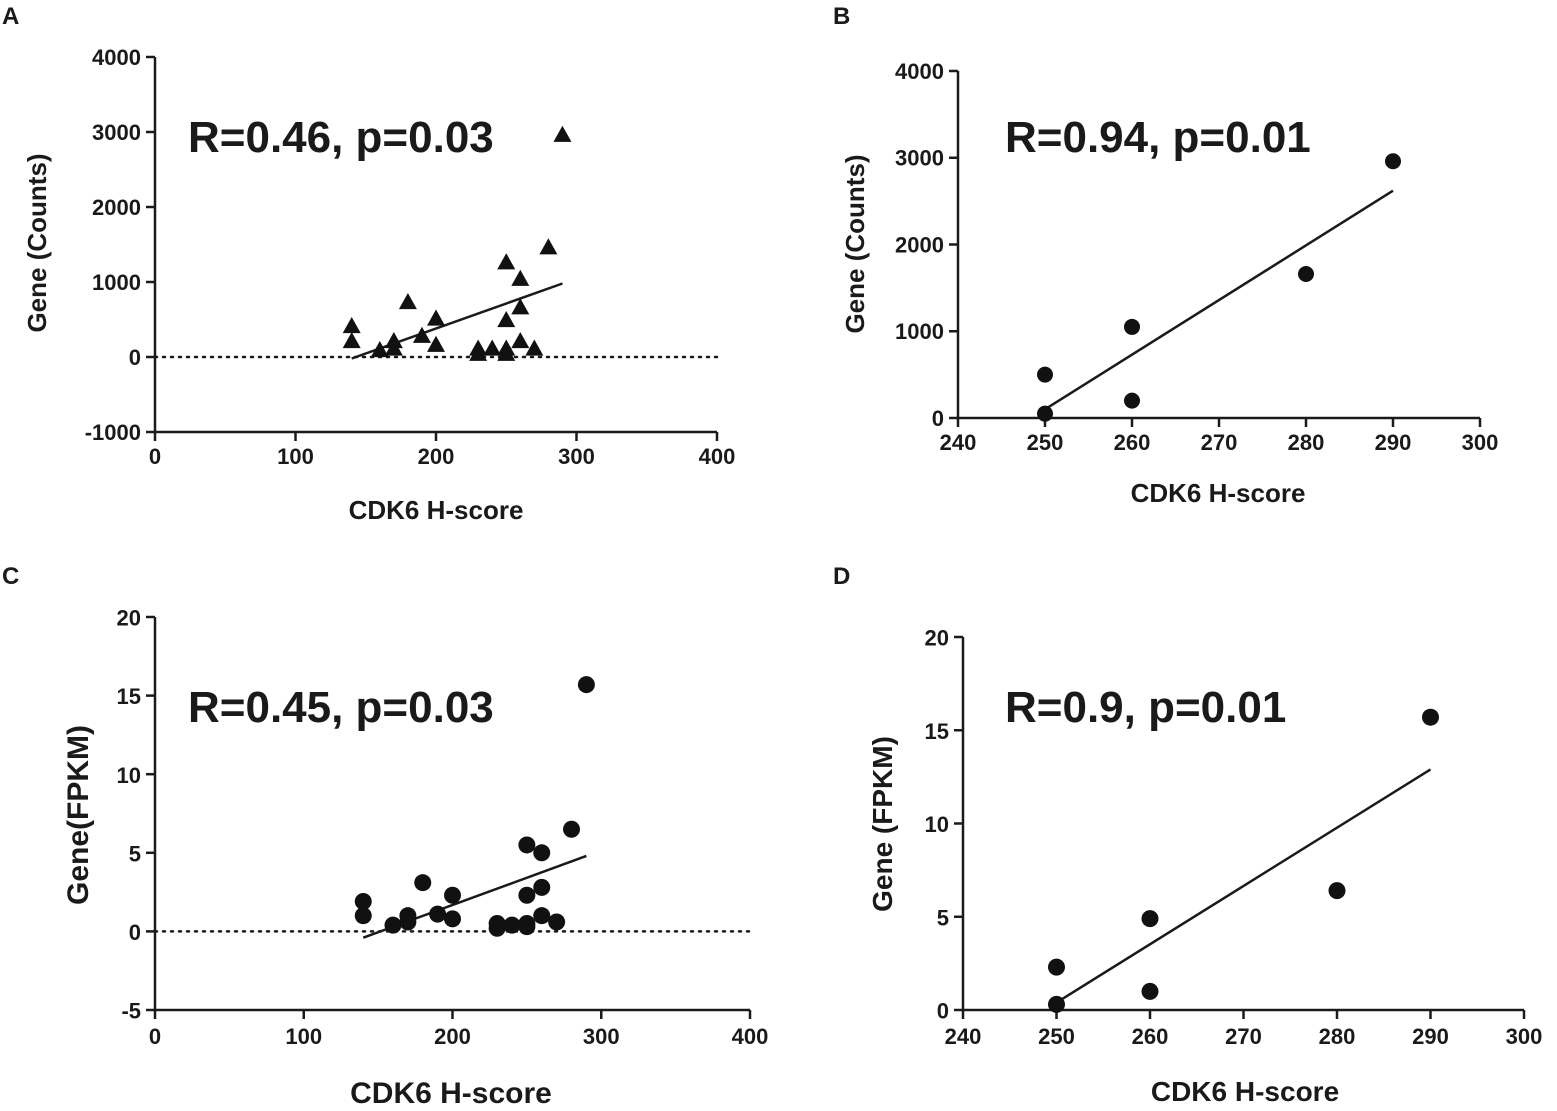 The width and height of the screenshot is (1557, 1111). Describe the element at coordinates (113, 432) in the screenshot. I see `y-tick-label: -1000` at that location.